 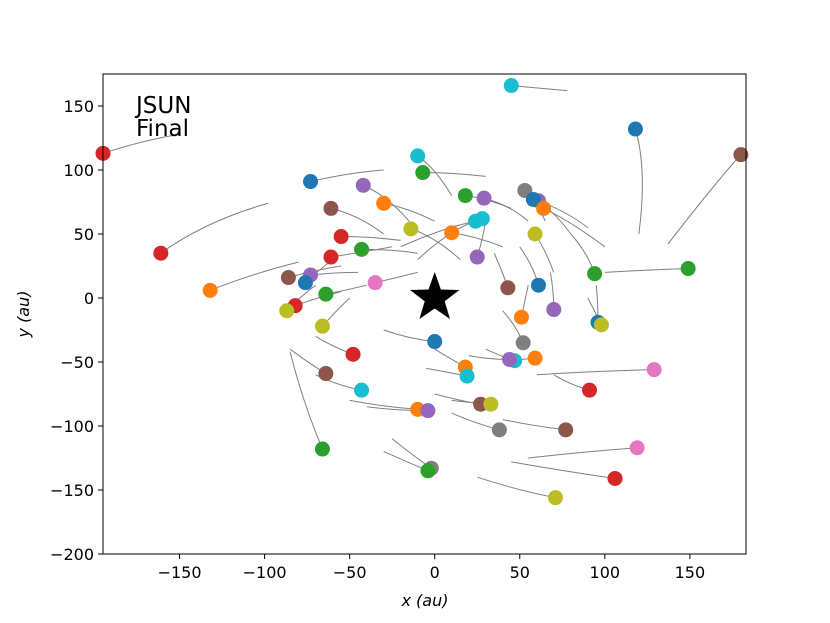 I want to click on y-tick-label: −100, so click(x=72, y=426).